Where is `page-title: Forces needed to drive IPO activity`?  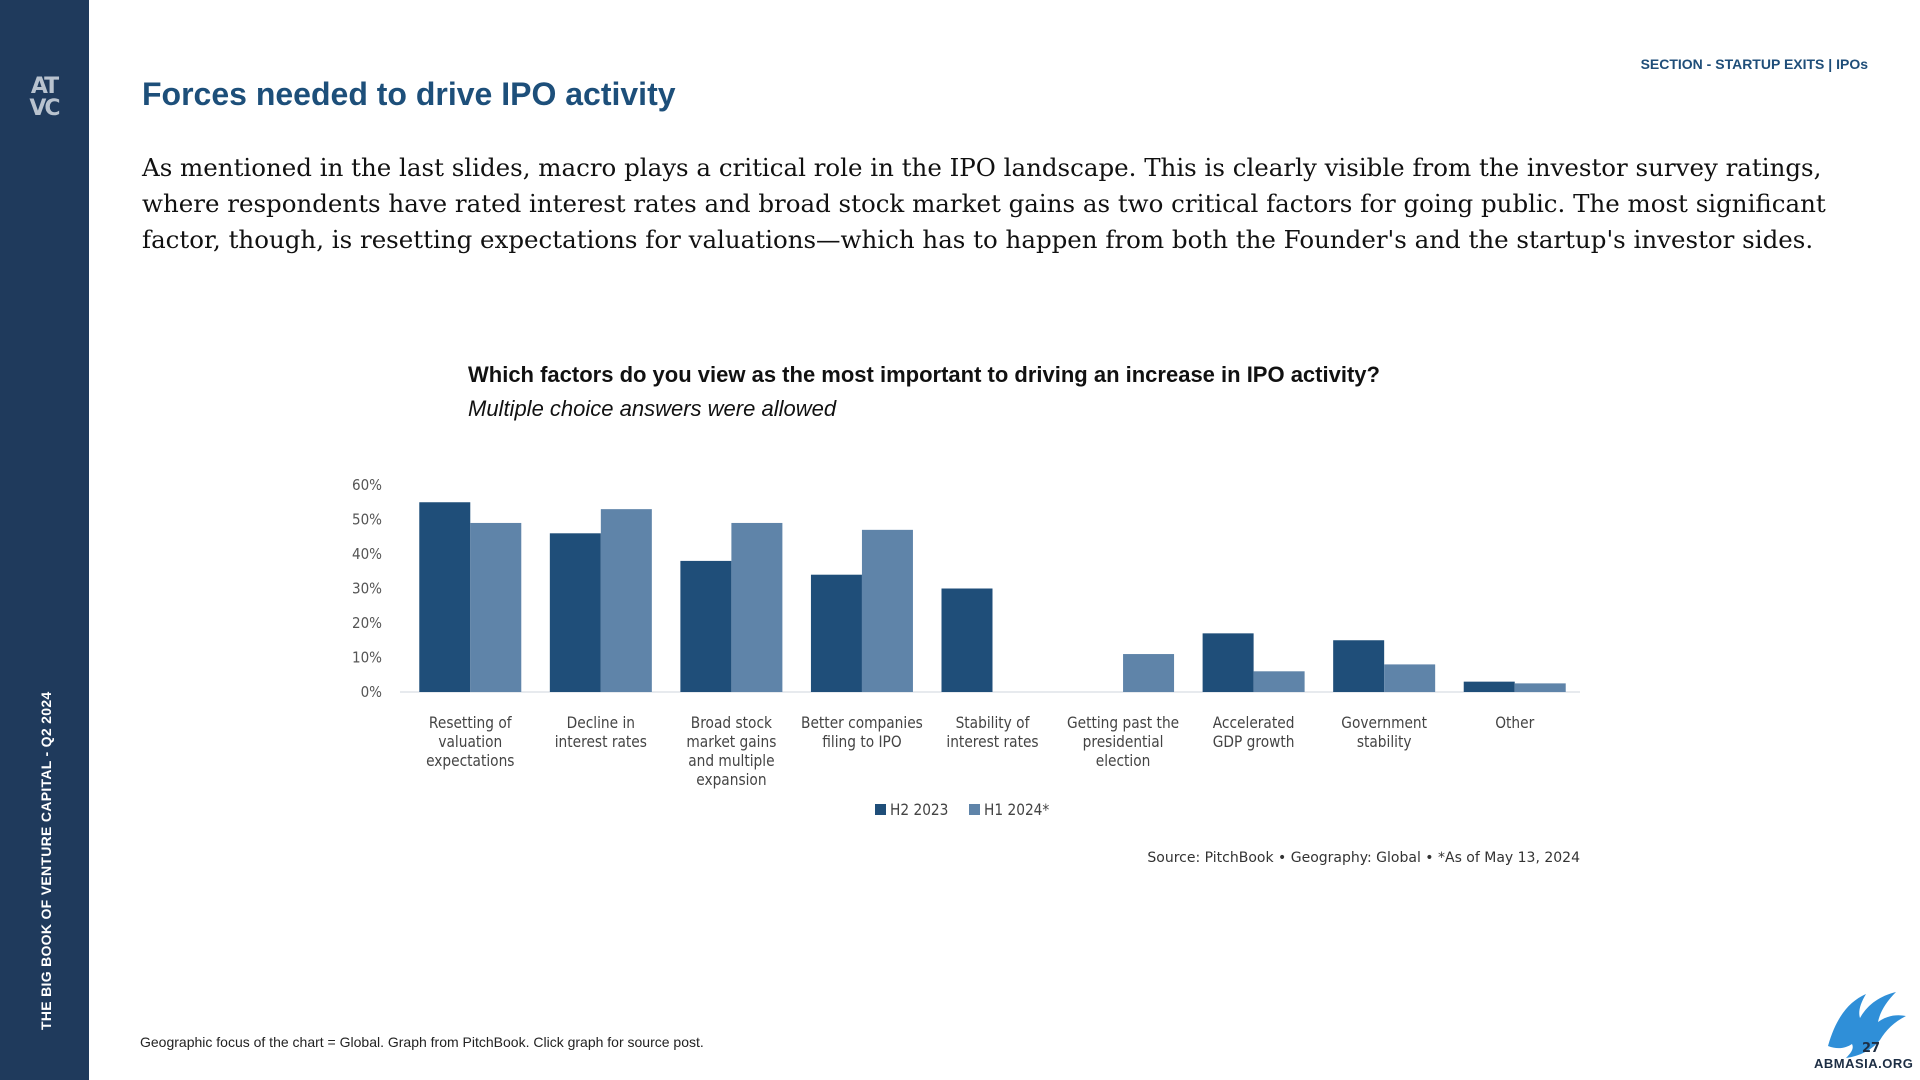 page-title: Forces needed to drive IPO activity is located at coordinates (409, 94).